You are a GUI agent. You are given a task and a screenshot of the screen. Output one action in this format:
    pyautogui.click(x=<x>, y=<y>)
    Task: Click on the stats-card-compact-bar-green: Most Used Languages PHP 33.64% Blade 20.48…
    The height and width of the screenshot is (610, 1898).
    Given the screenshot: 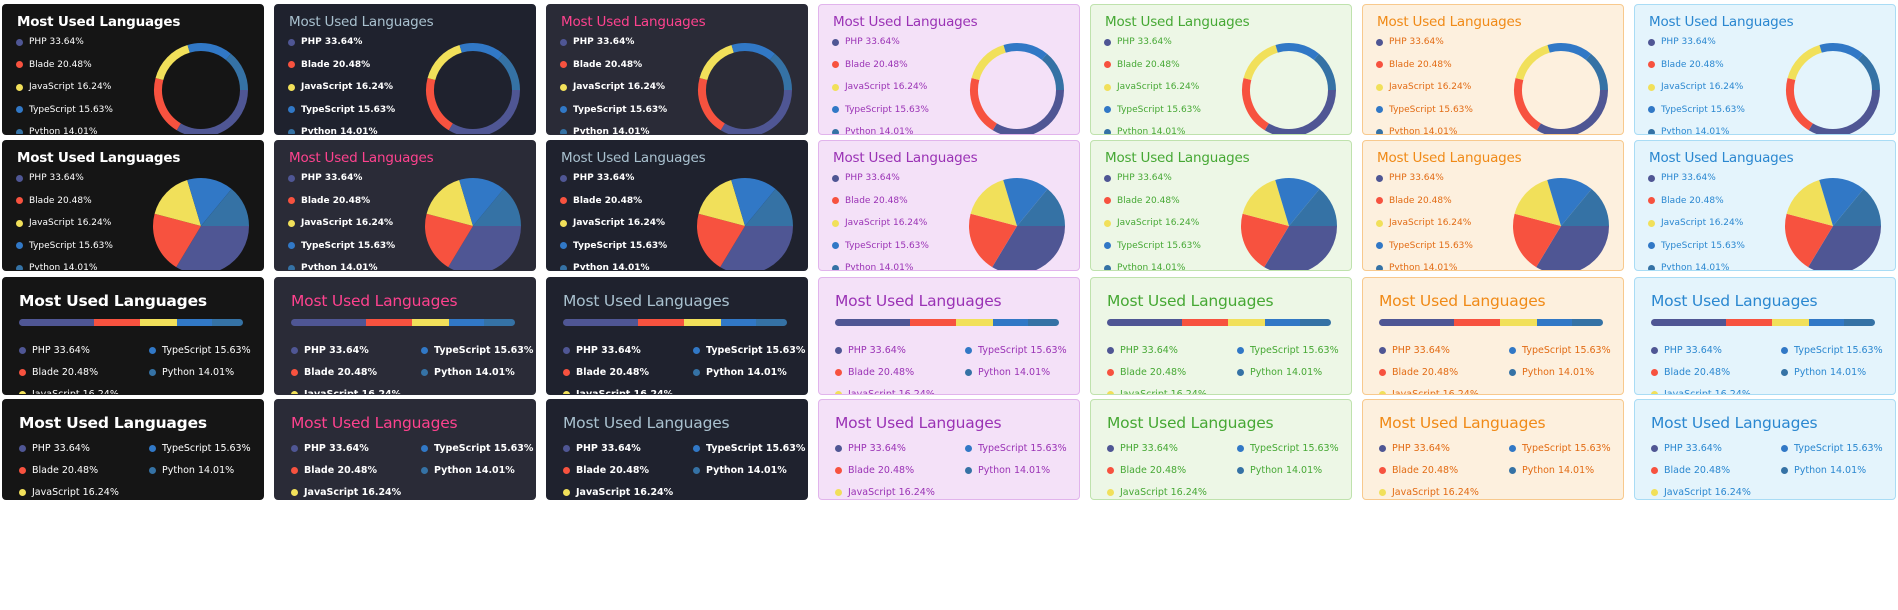 What is the action you would take?
    pyautogui.click(x=1221, y=336)
    